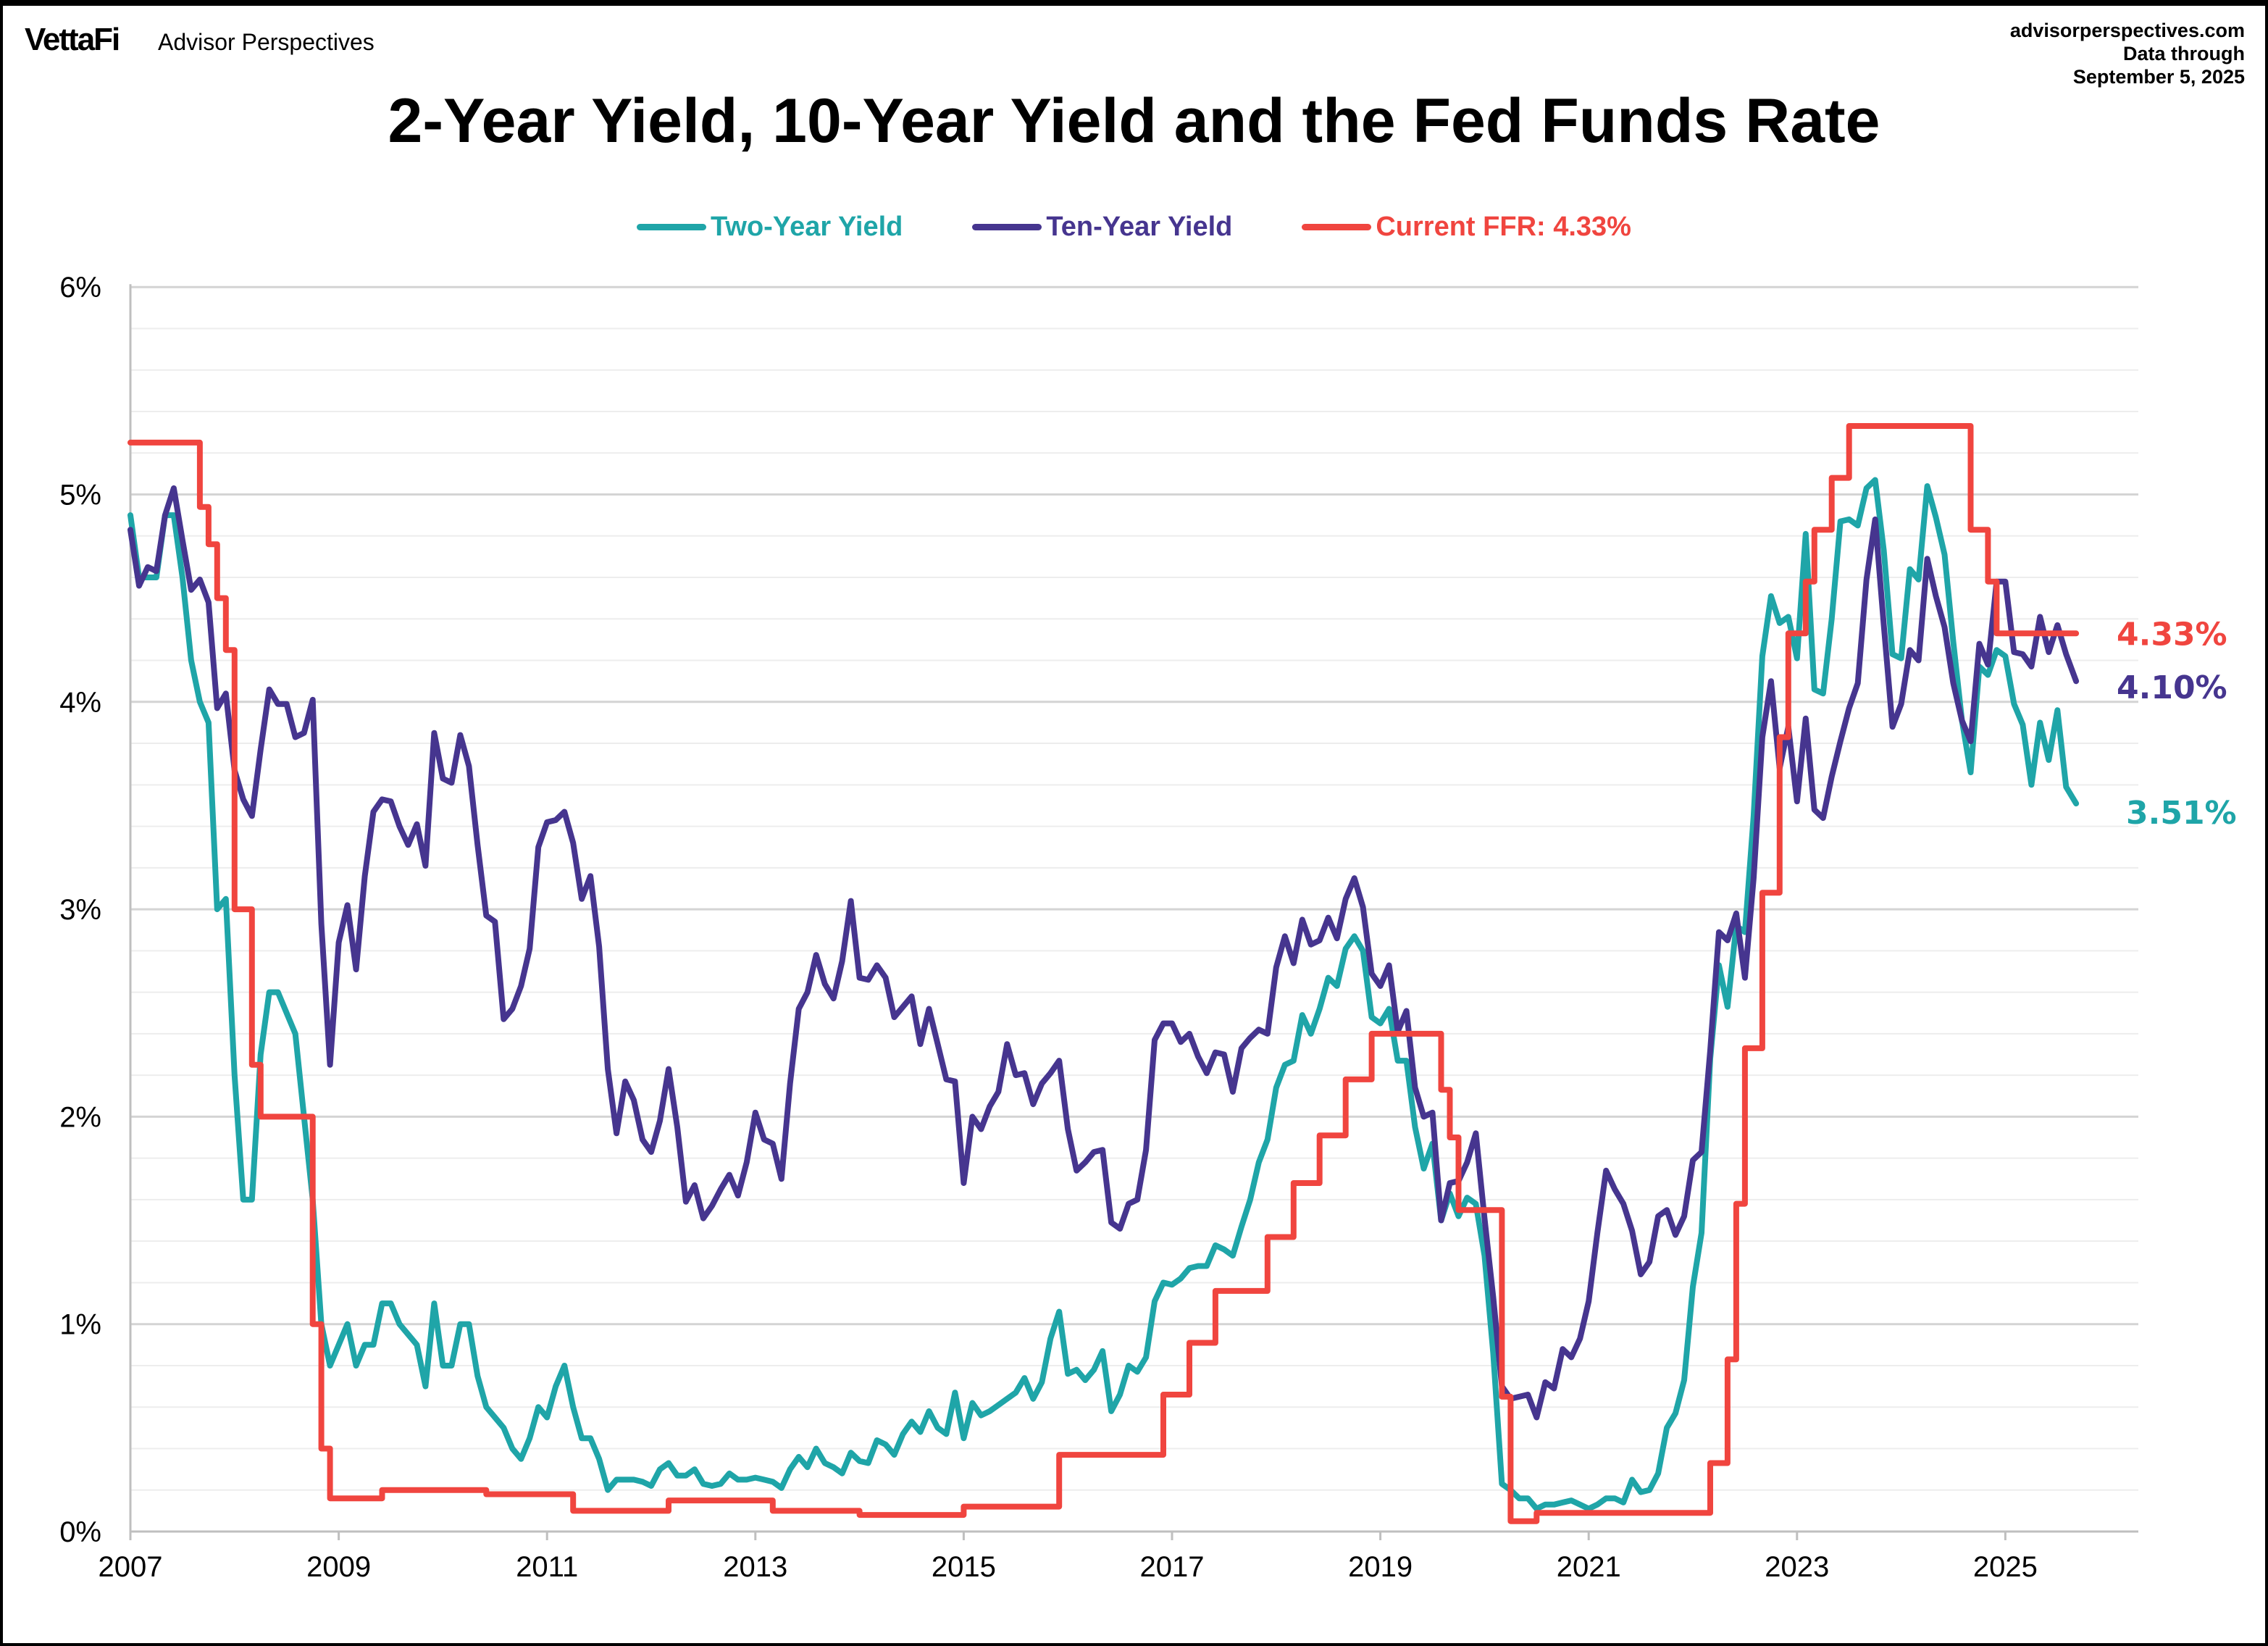 The height and width of the screenshot is (1646, 2268). I want to click on x-tick-label: 2007, so click(131, 1567).